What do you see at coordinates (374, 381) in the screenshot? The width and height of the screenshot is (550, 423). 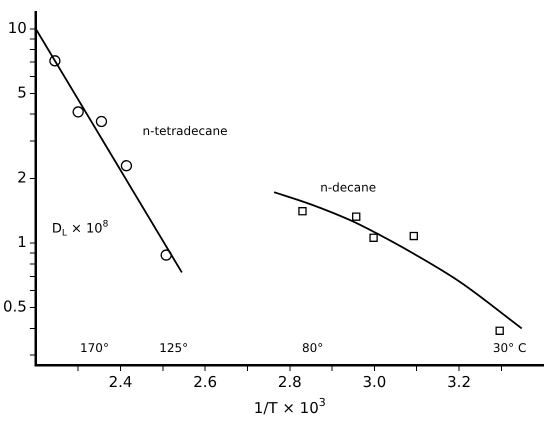 I see `x-tick-label: 3.0` at bounding box center [374, 381].